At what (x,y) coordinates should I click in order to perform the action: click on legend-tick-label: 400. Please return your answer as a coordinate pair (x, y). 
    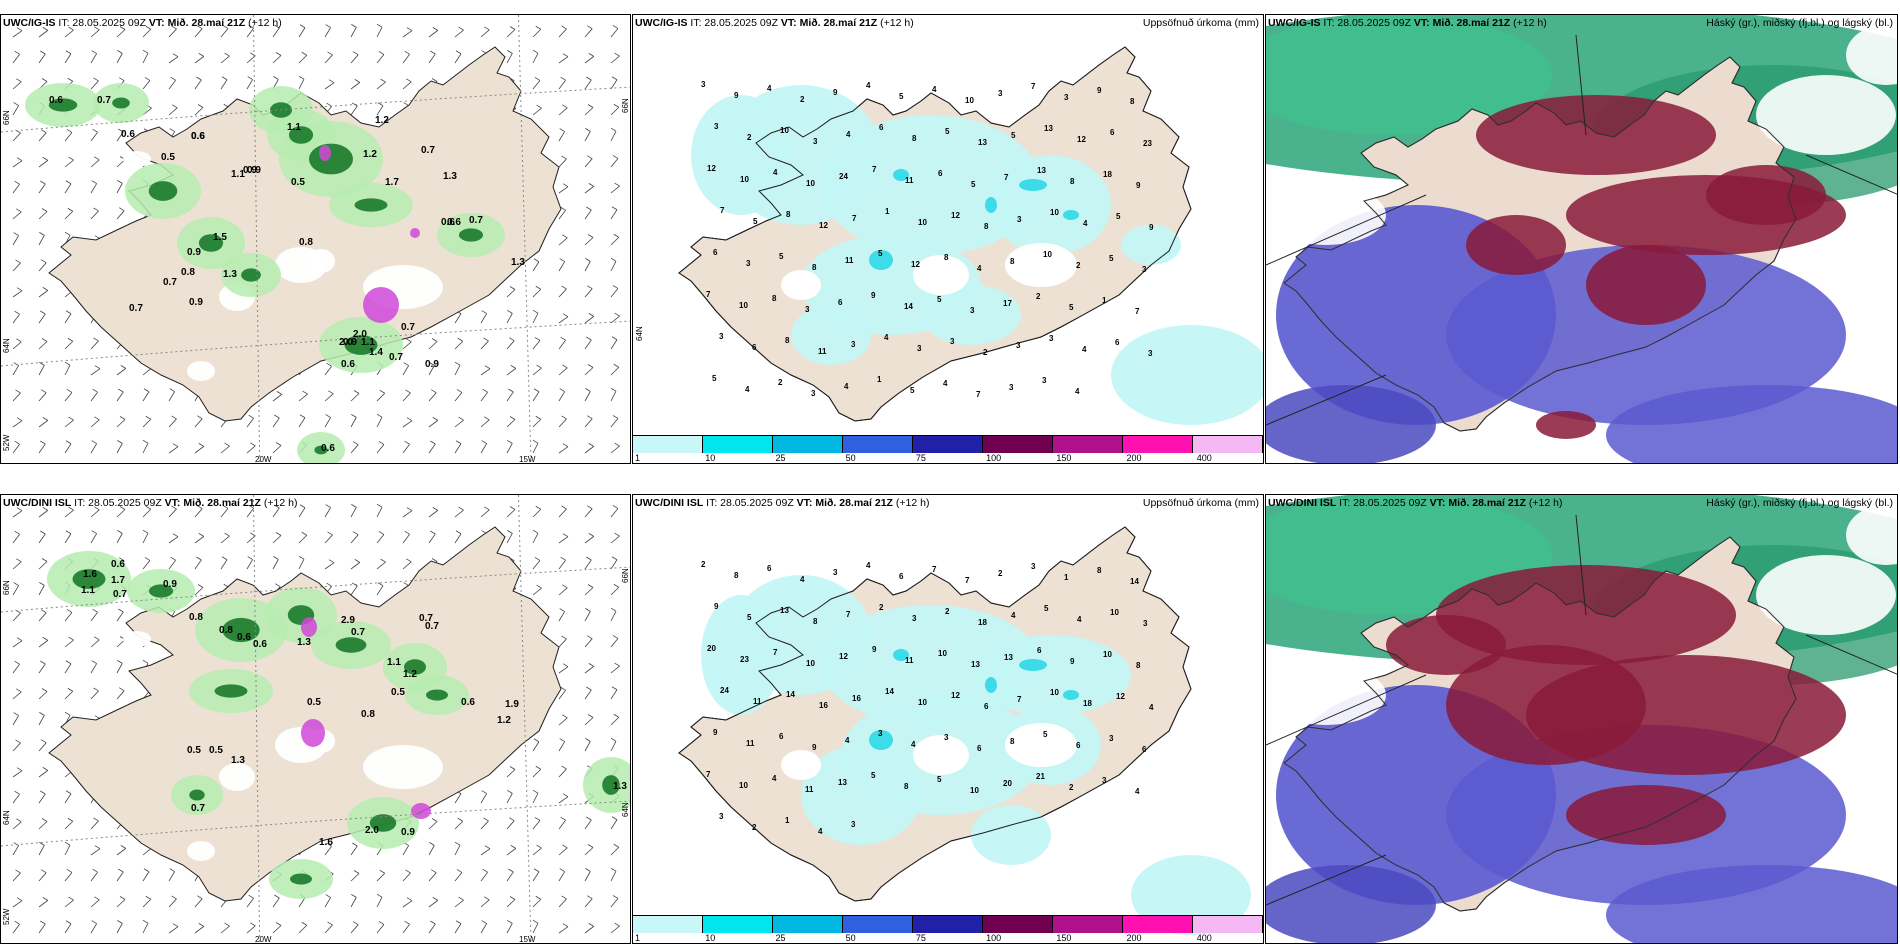
    Looking at the image, I should click on (1204, 458).